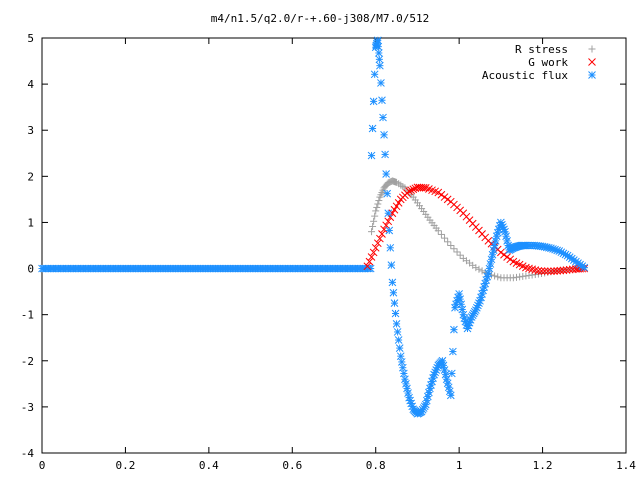 The height and width of the screenshot is (480, 640). I want to click on x-tick-label: 1, so click(459, 465).